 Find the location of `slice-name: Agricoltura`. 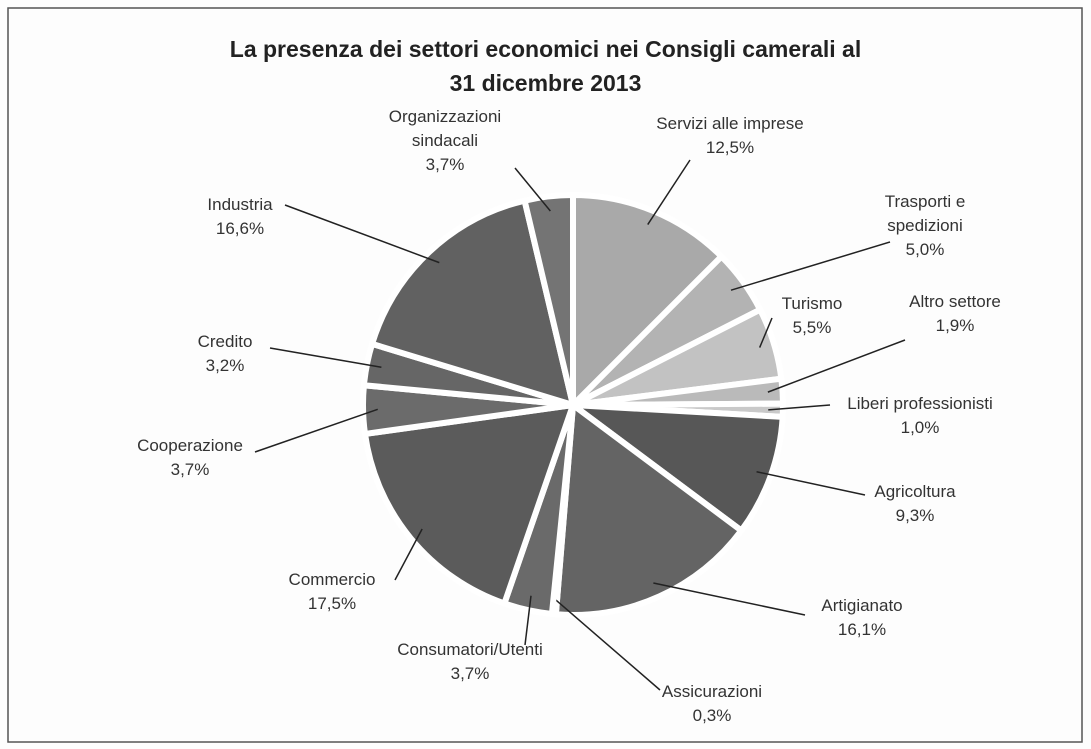

slice-name: Agricoltura is located at coordinates (915, 491).